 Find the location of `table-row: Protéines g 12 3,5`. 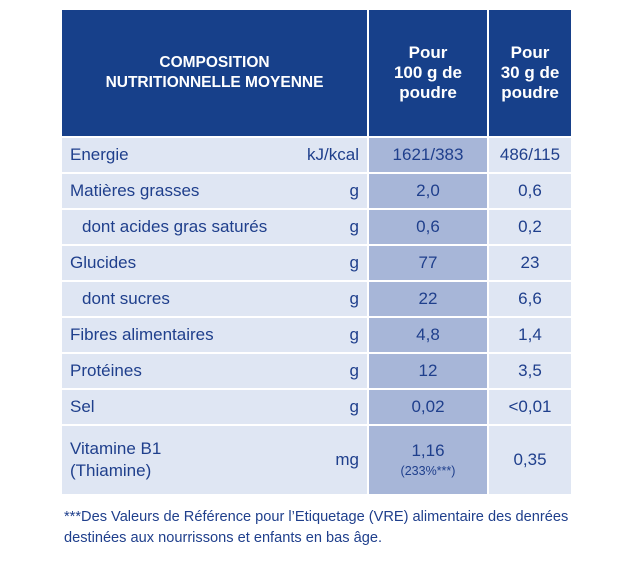

table-row: Protéines g 12 3,5 is located at coordinates (316, 371).